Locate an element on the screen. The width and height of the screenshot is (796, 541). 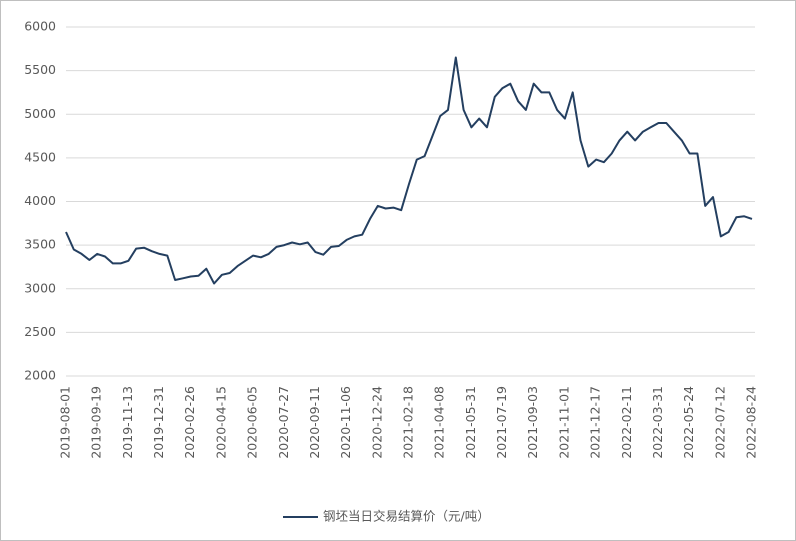
y-tick-label: 3000 is located at coordinates (40, 287).